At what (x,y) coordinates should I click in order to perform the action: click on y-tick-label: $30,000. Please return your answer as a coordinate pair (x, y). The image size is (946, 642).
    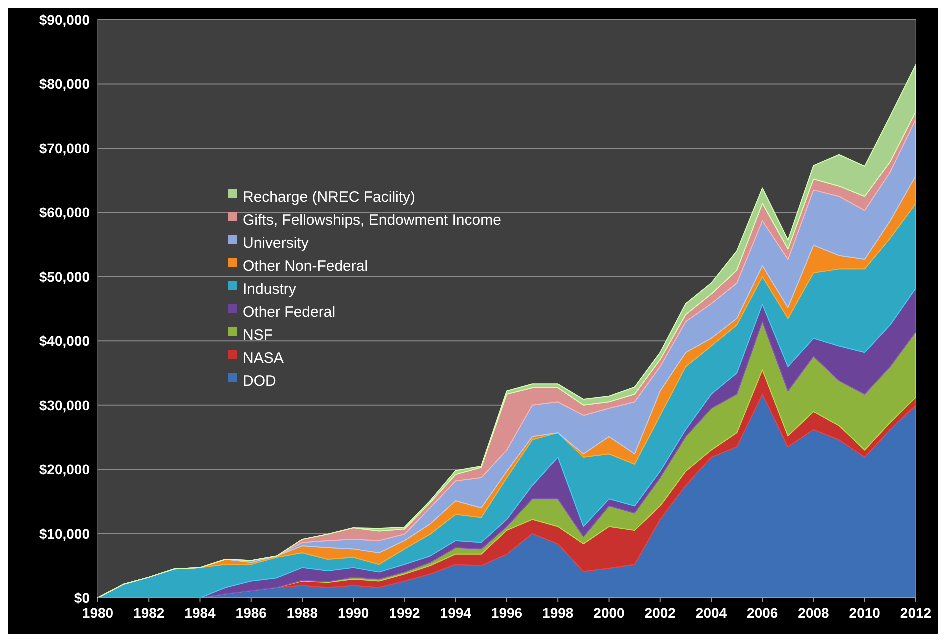
    Looking at the image, I should click on (64, 405).